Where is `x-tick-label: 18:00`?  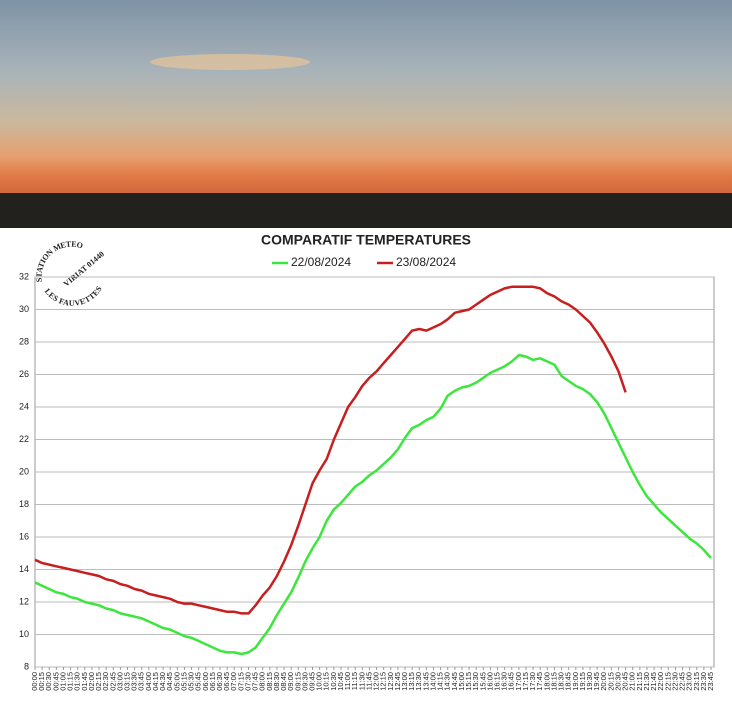 x-tick-label: 18:00 is located at coordinates (546, 681).